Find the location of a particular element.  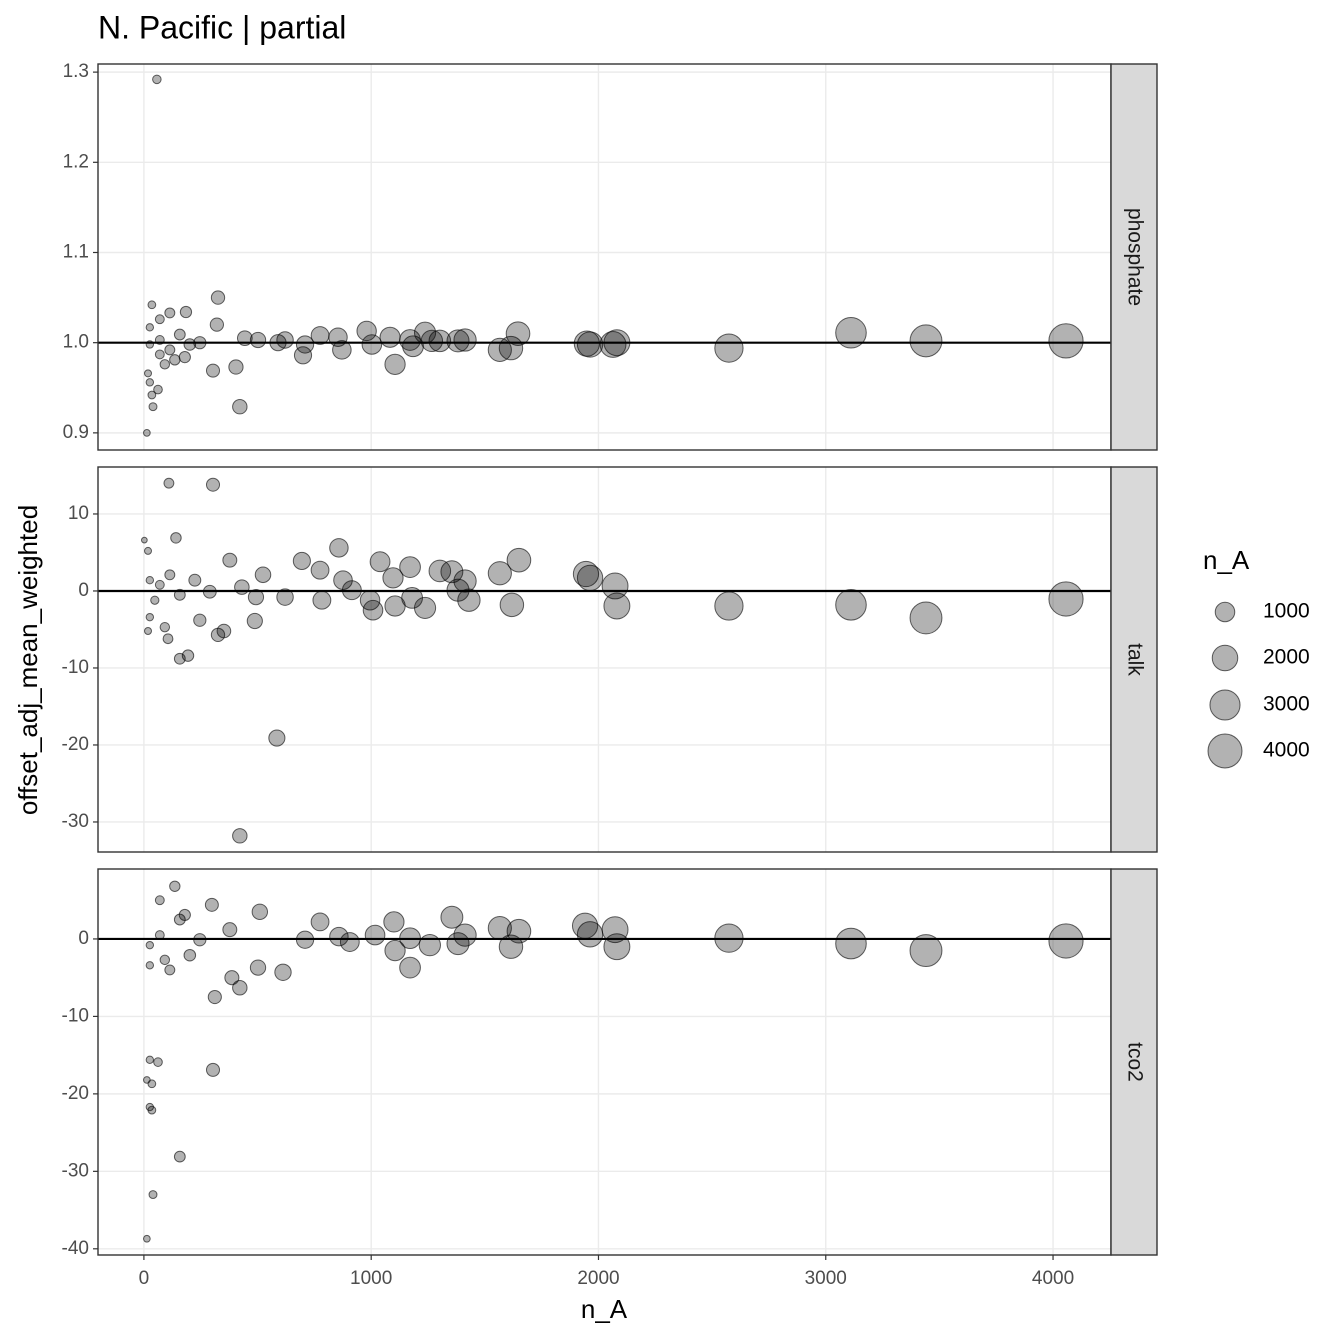

y-tick-label: -40 is located at coordinates (75, 1248).